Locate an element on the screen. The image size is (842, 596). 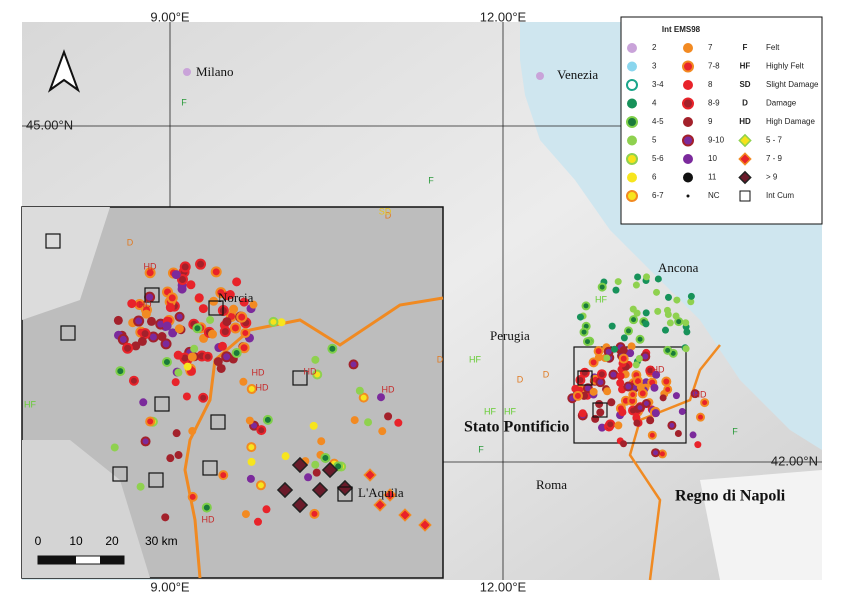
scale-label: 30 km is located at coordinates (161, 541).